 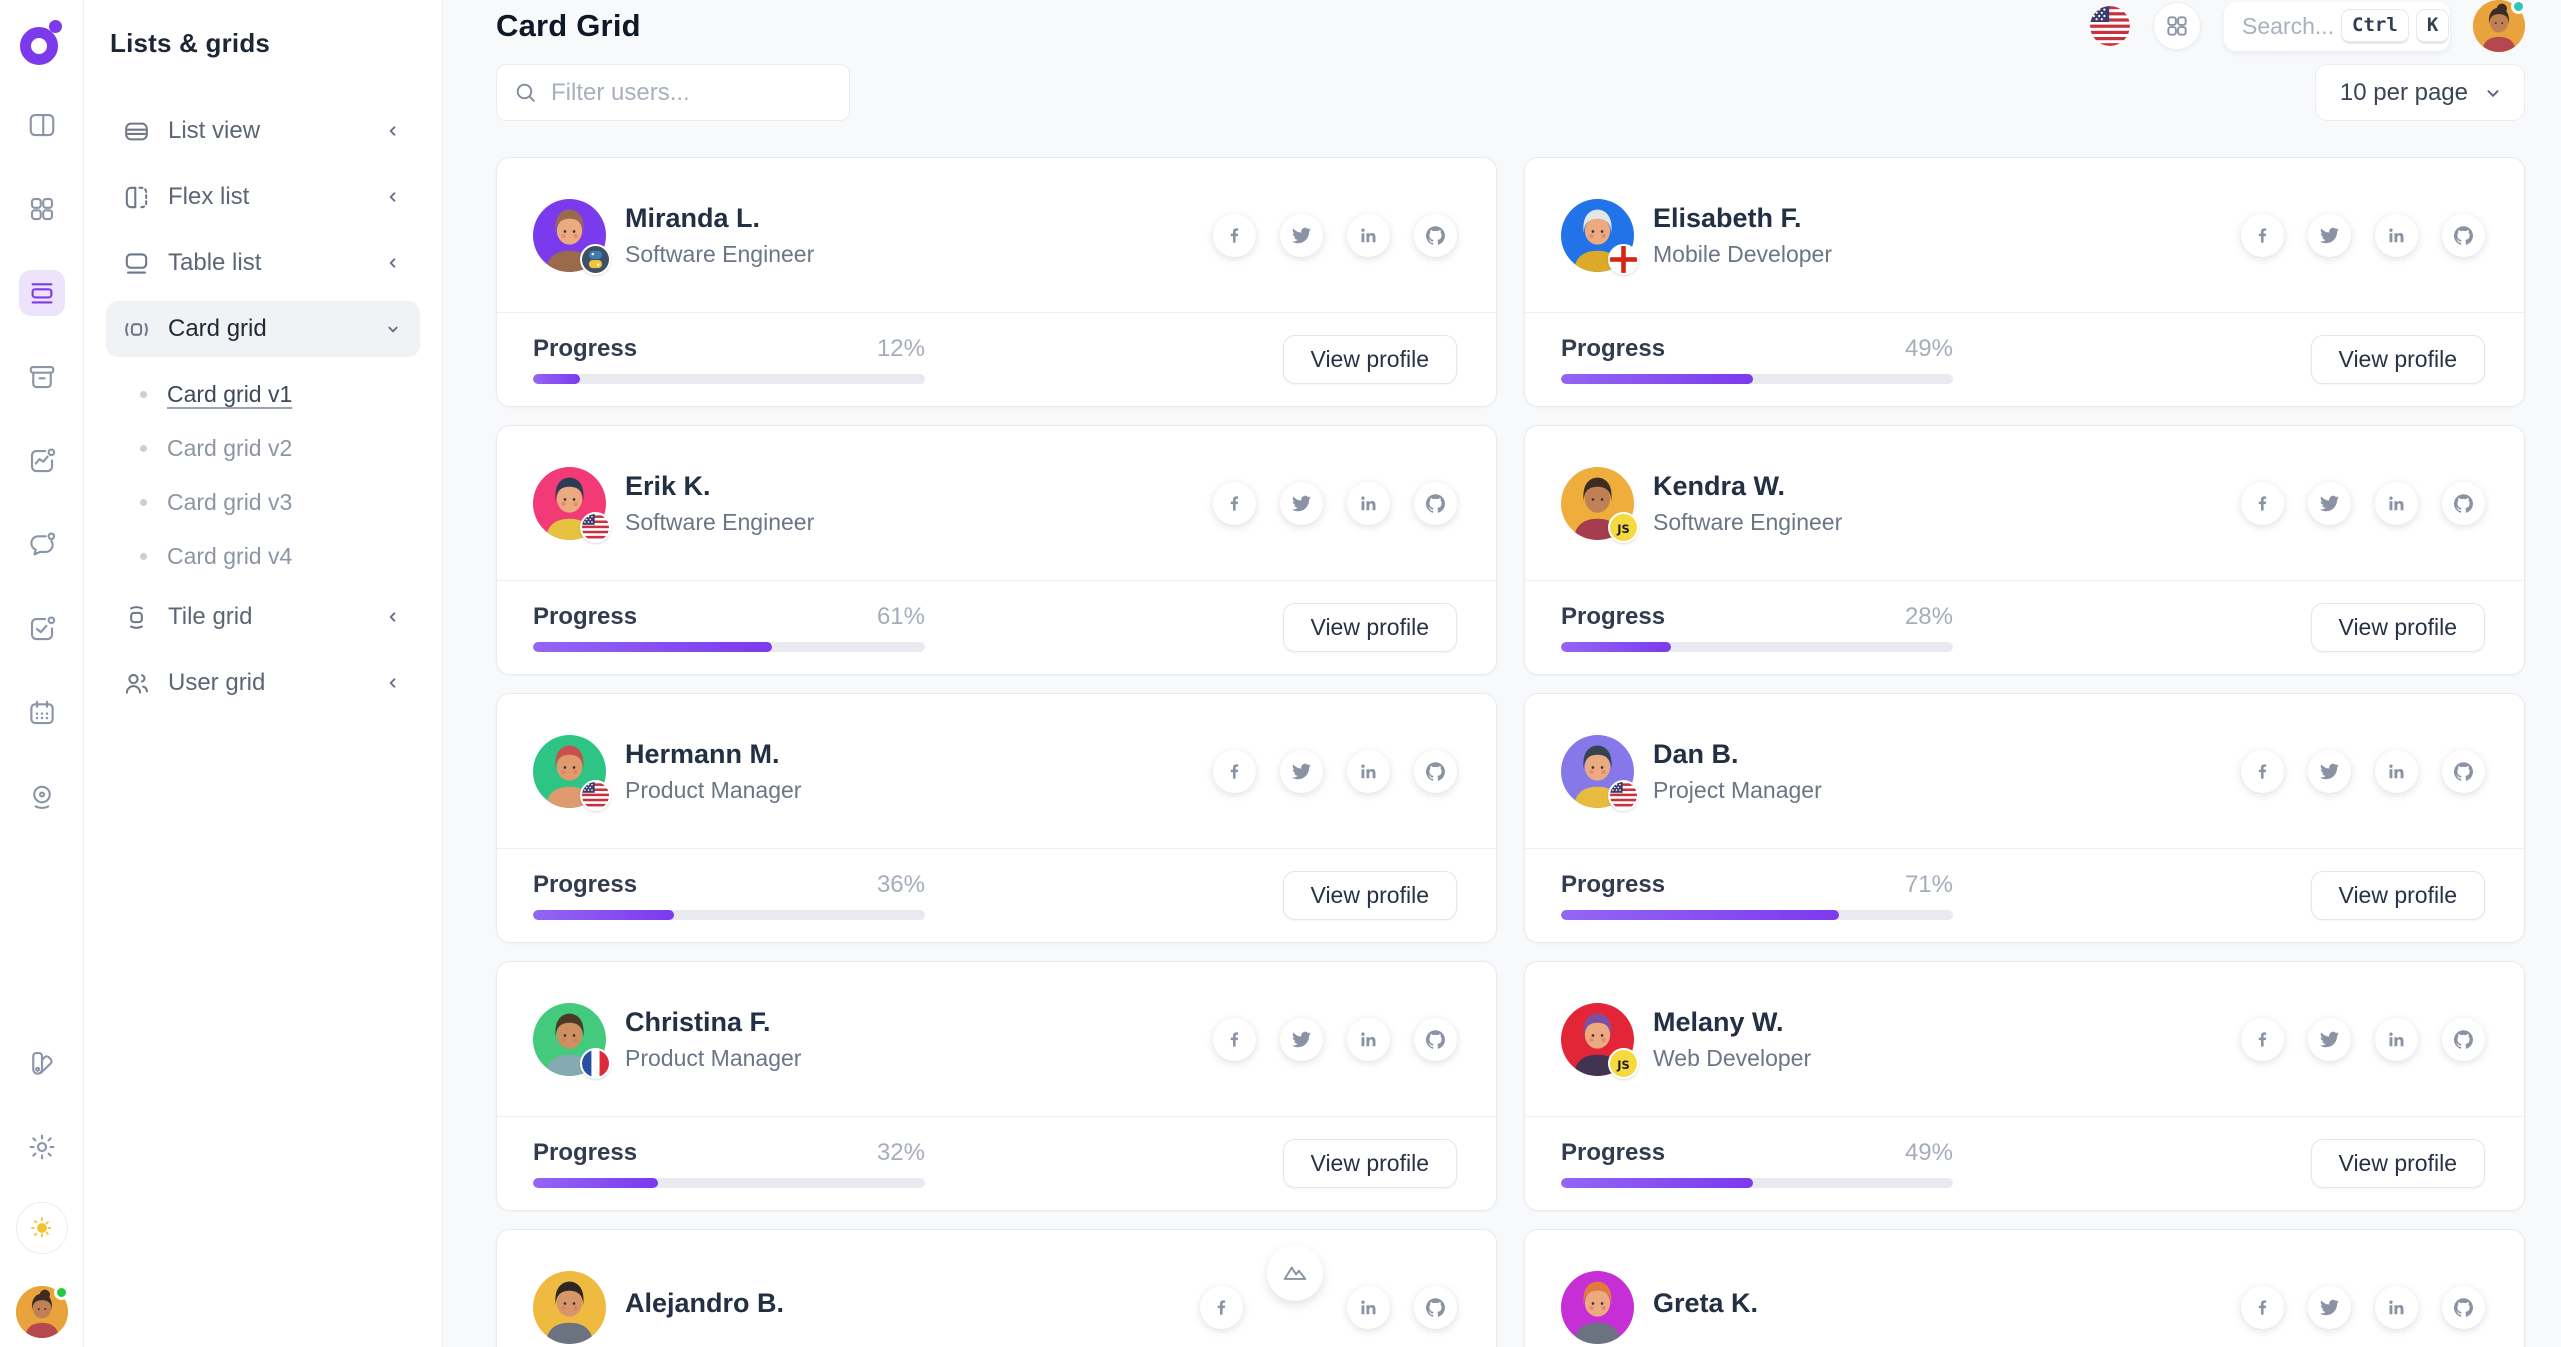 What do you see at coordinates (263, 329) in the screenshot?
I see `sidebar-item-card-grid: Card grid` at bounding box center [263, 329].